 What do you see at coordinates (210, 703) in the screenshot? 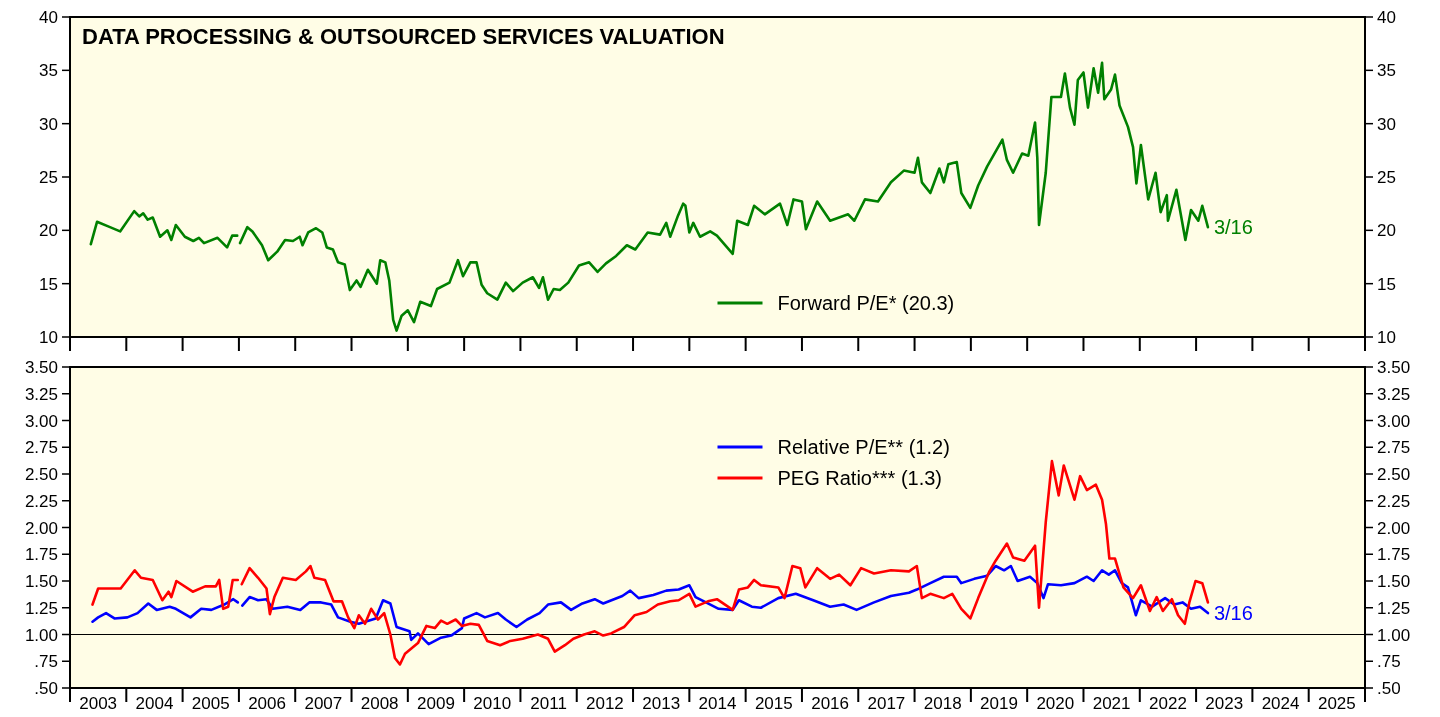
I see `x-tick-label: 2005` at bounding box center [210, 703].